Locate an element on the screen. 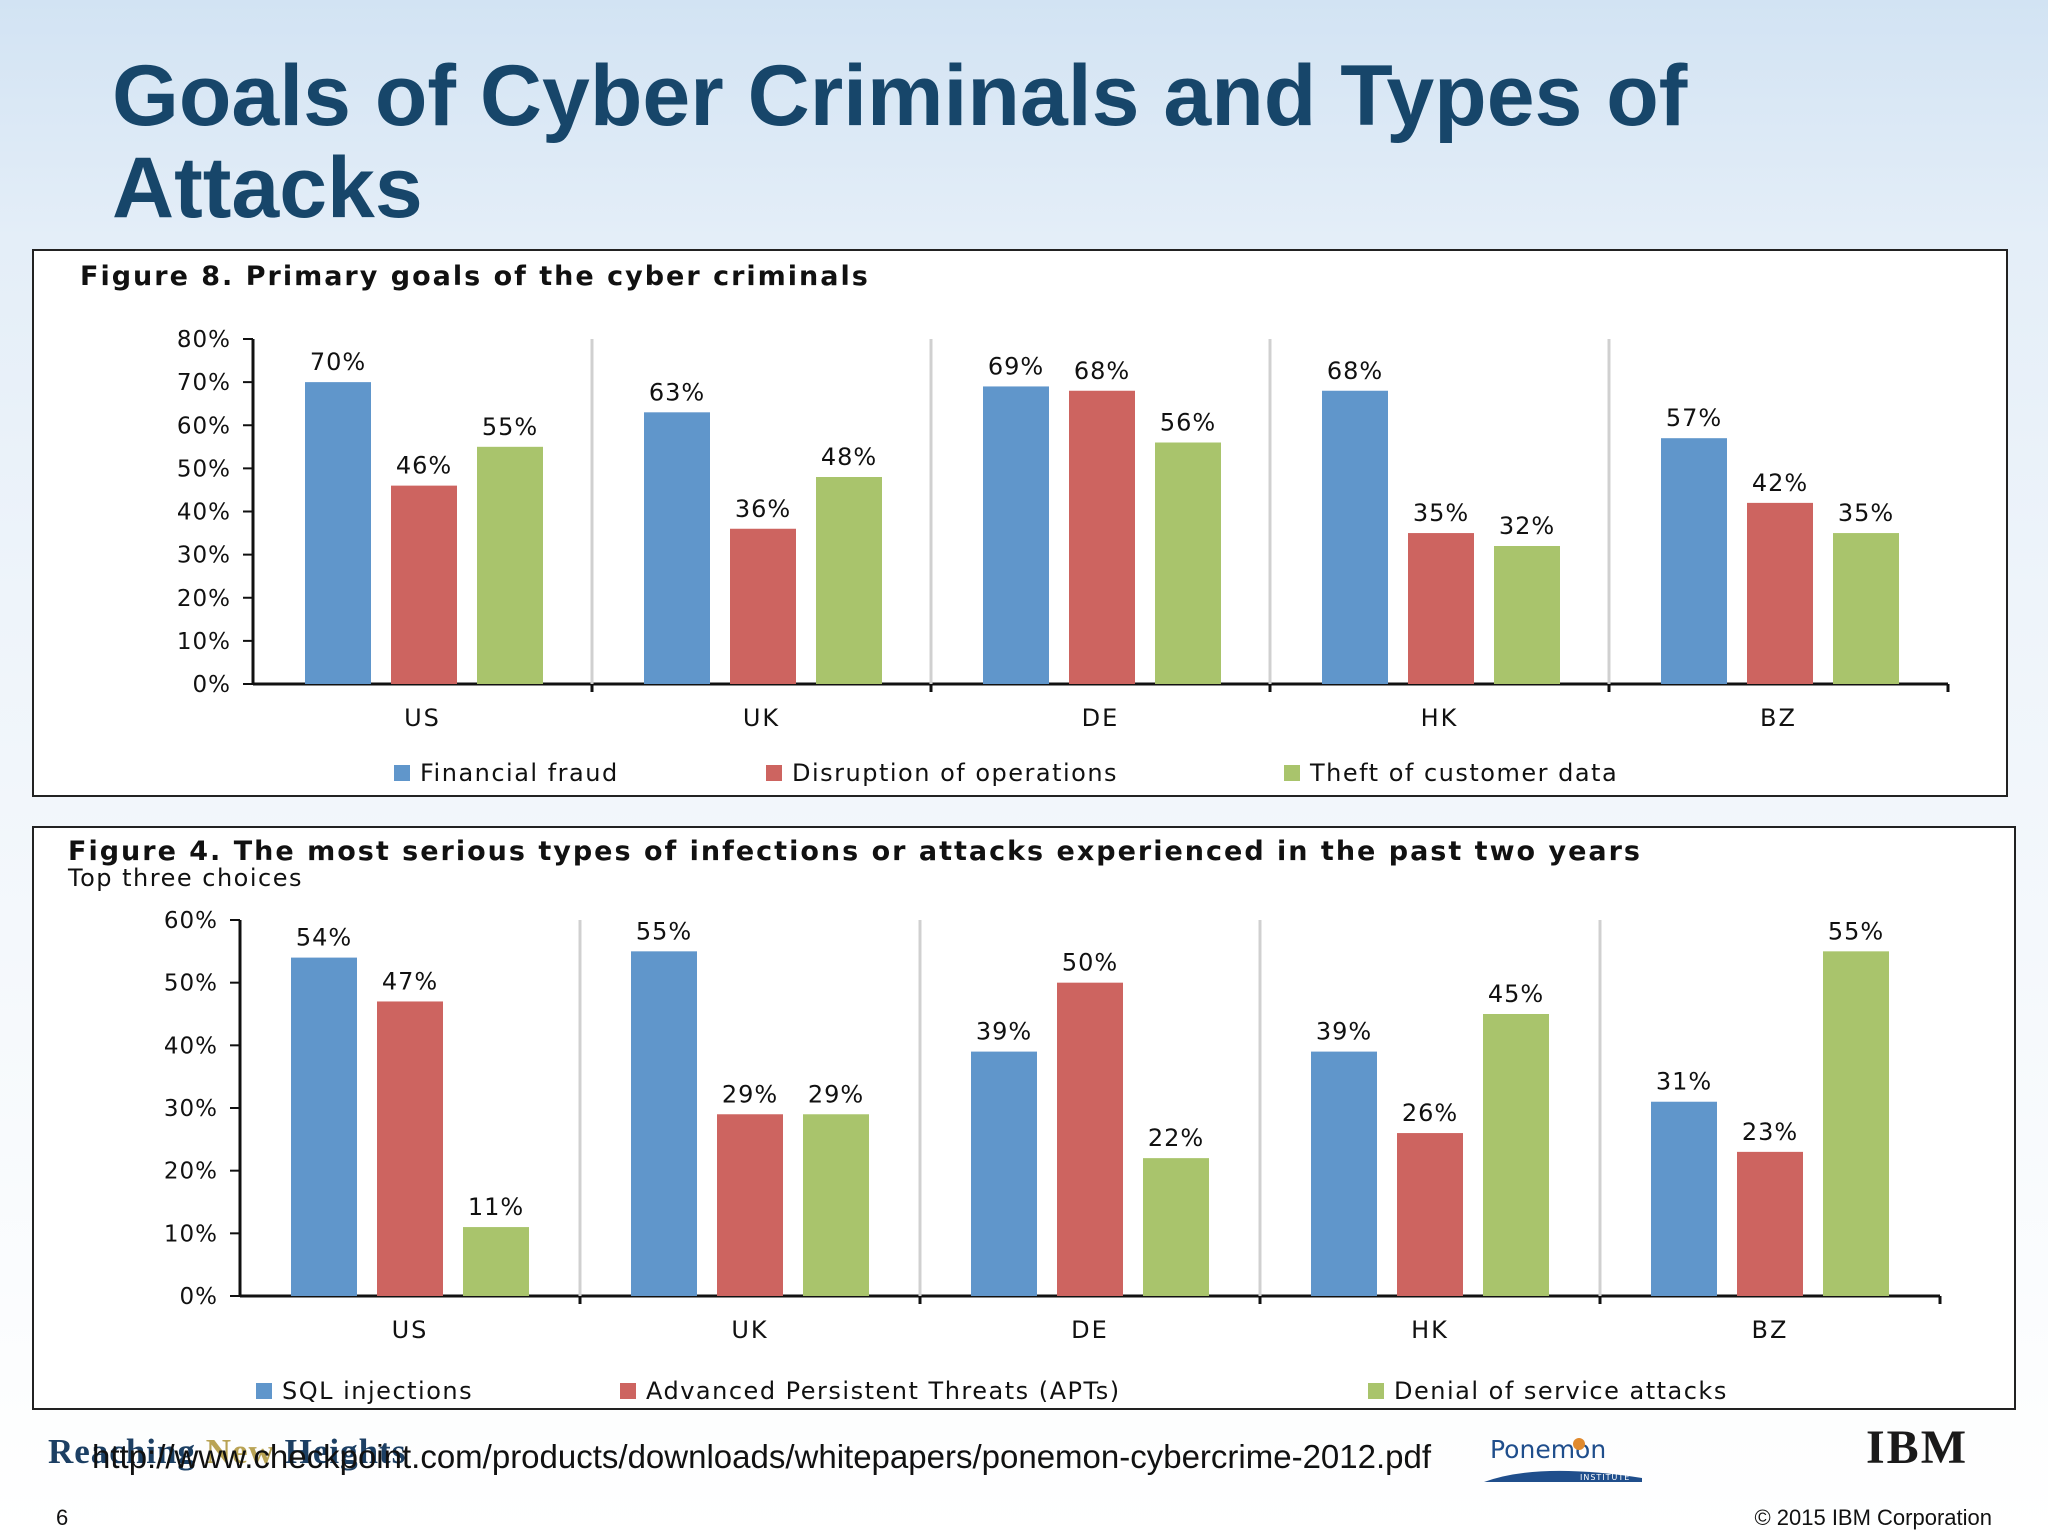 The height and width of the screenshot is (1536, 2048). copyright-text: © 2015 IBM Corporation is located at coordinates (1873, 1517).